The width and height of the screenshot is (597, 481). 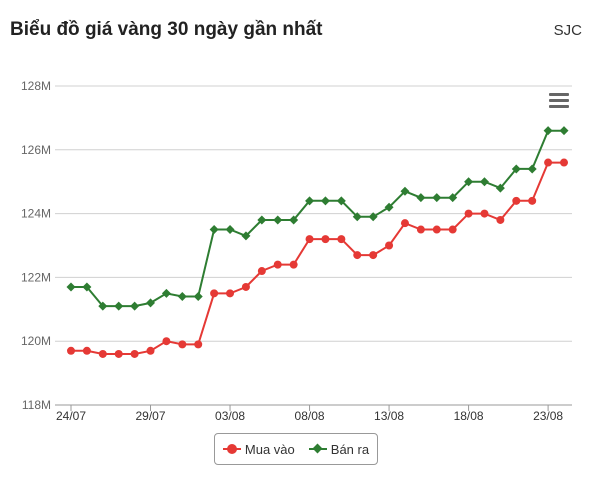 What do you see at coordinates (389, 416) in the screenshot?
I see `x-tick-label: 13/08` at bounding box center [389, 416].